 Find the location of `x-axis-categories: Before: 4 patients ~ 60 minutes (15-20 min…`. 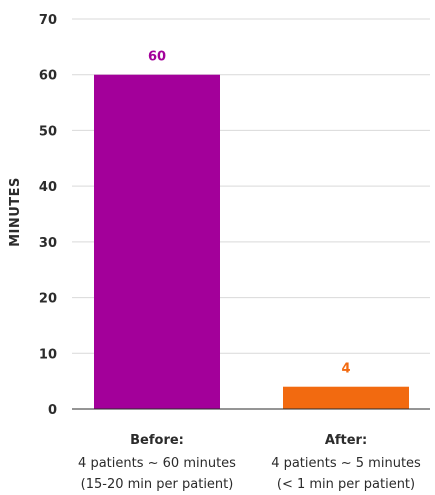

x-axis-categories: Before: 4 patients ~ 60 minutes (15-20 min… is located at coordinates (249, 462).